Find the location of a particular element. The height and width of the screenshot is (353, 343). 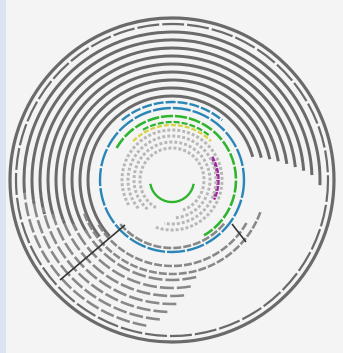

green-inner-arc is located at coordinates (172, 193).